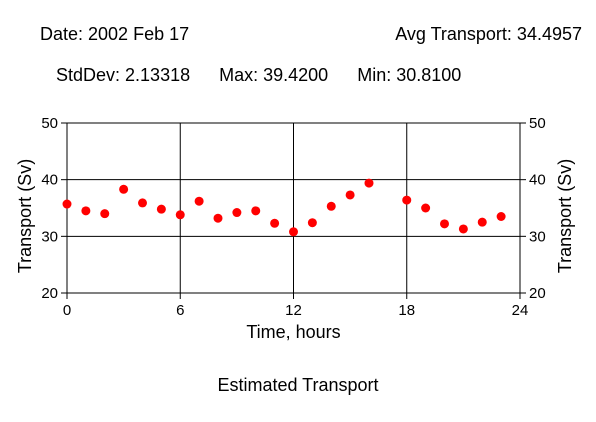  What do you see at coordinates (49, 123) in the screenshot?
I see `y-tick-label-left: 50` at bounding box center [49, 123].